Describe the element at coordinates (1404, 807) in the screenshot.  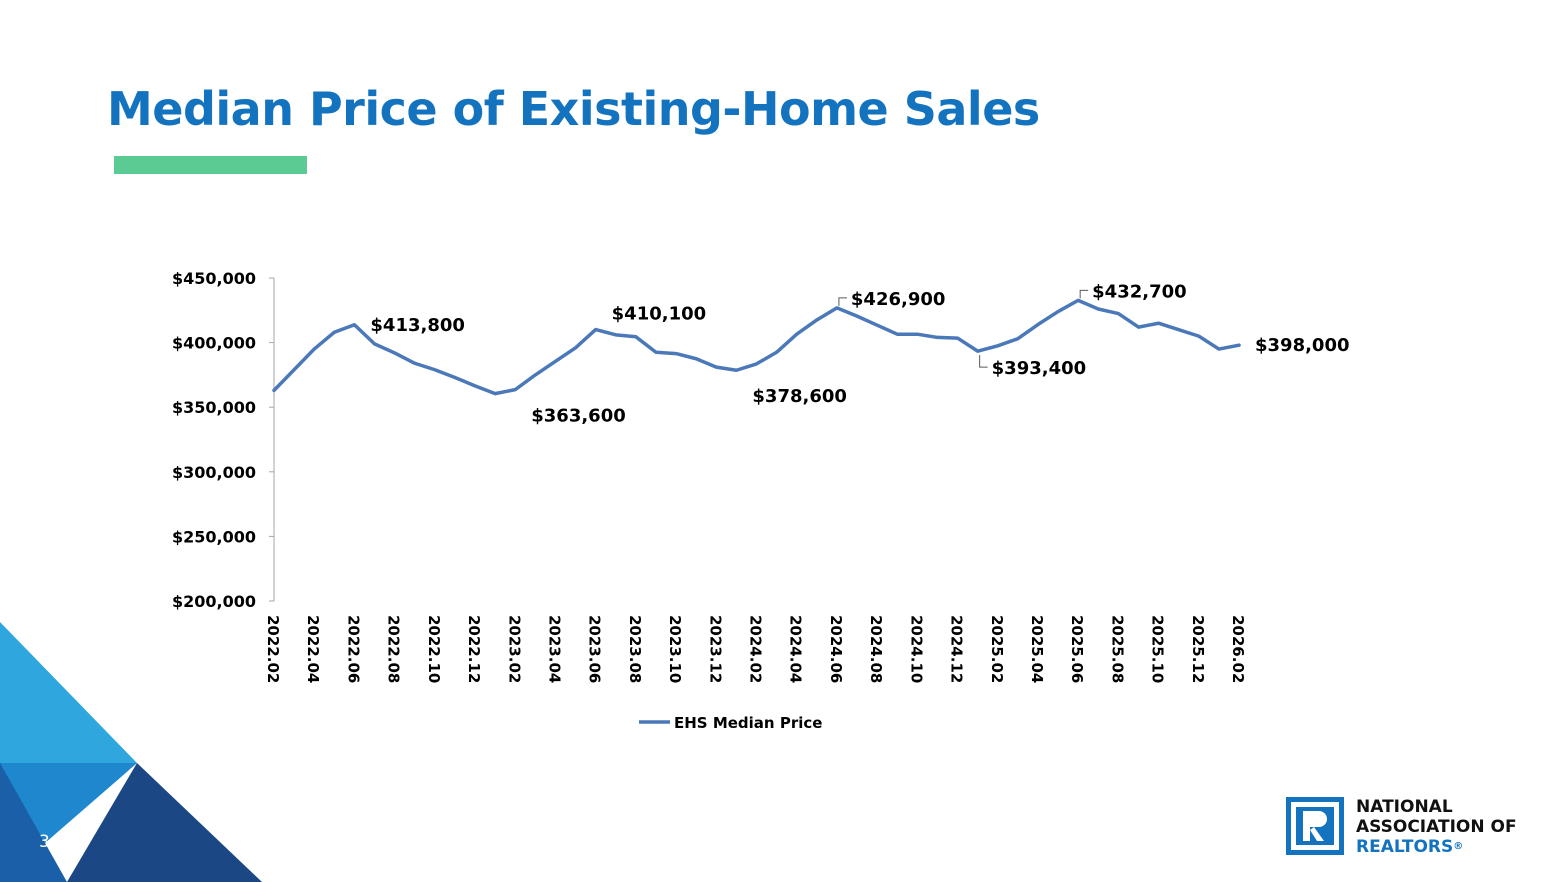
I see `logo-line-1: NATIONAL` at that location.